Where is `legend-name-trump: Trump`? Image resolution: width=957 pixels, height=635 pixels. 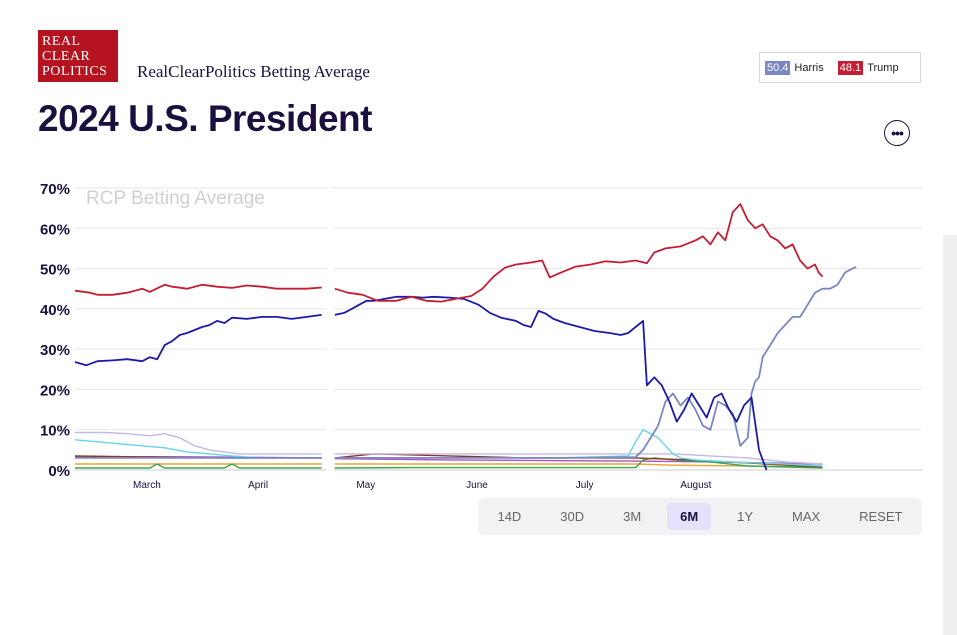 legend-name-trump: Trump is located at coordinates (883, 67).